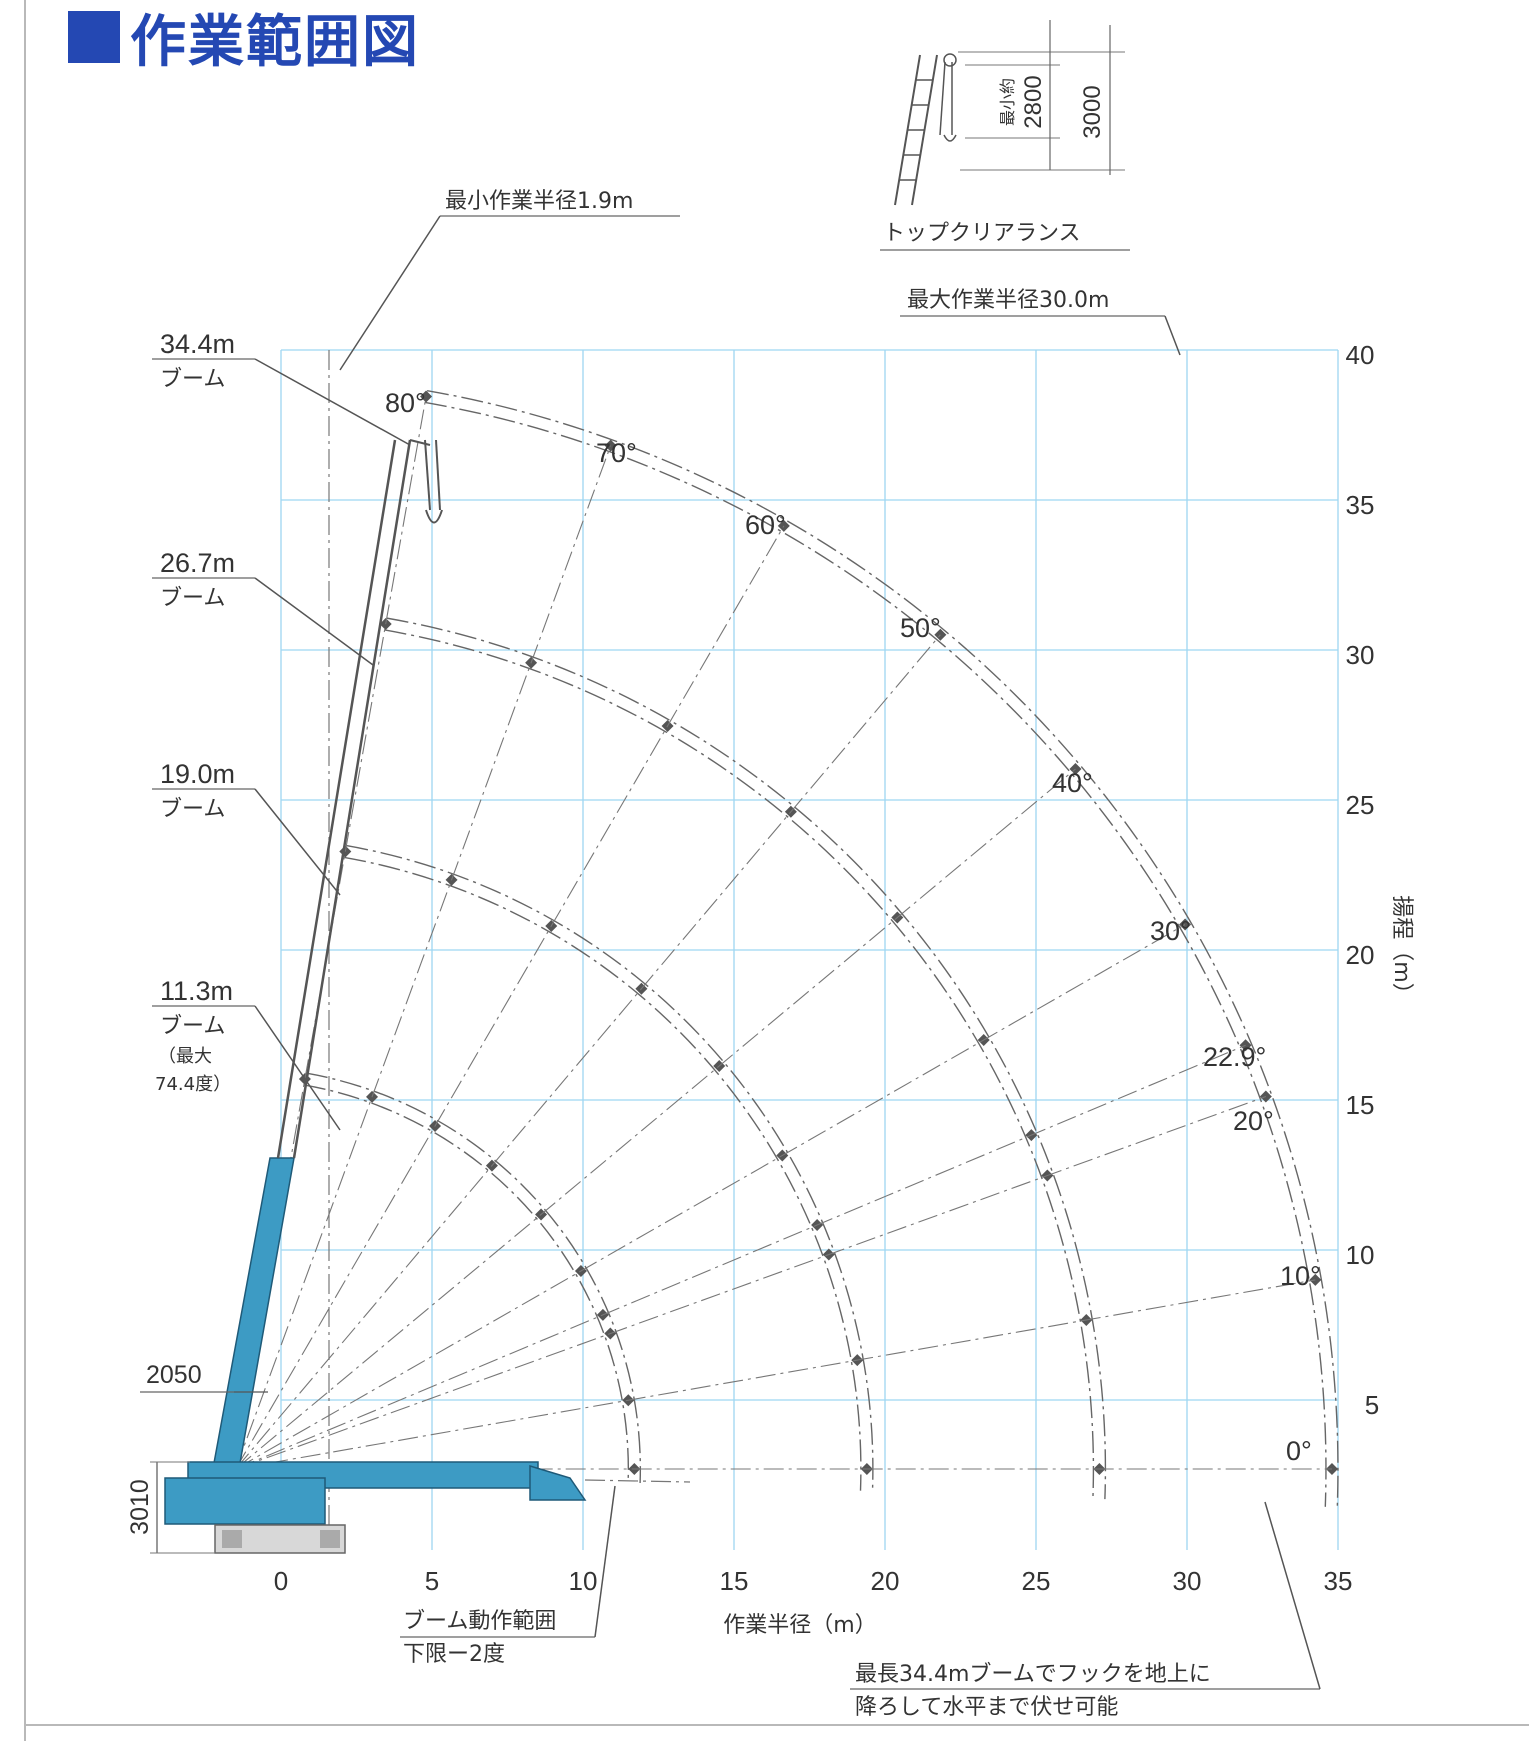 This screenshot has width=1529, height=1741. I want to click on svg-text: 最大作業半径30.0m, so click(1008, 300).